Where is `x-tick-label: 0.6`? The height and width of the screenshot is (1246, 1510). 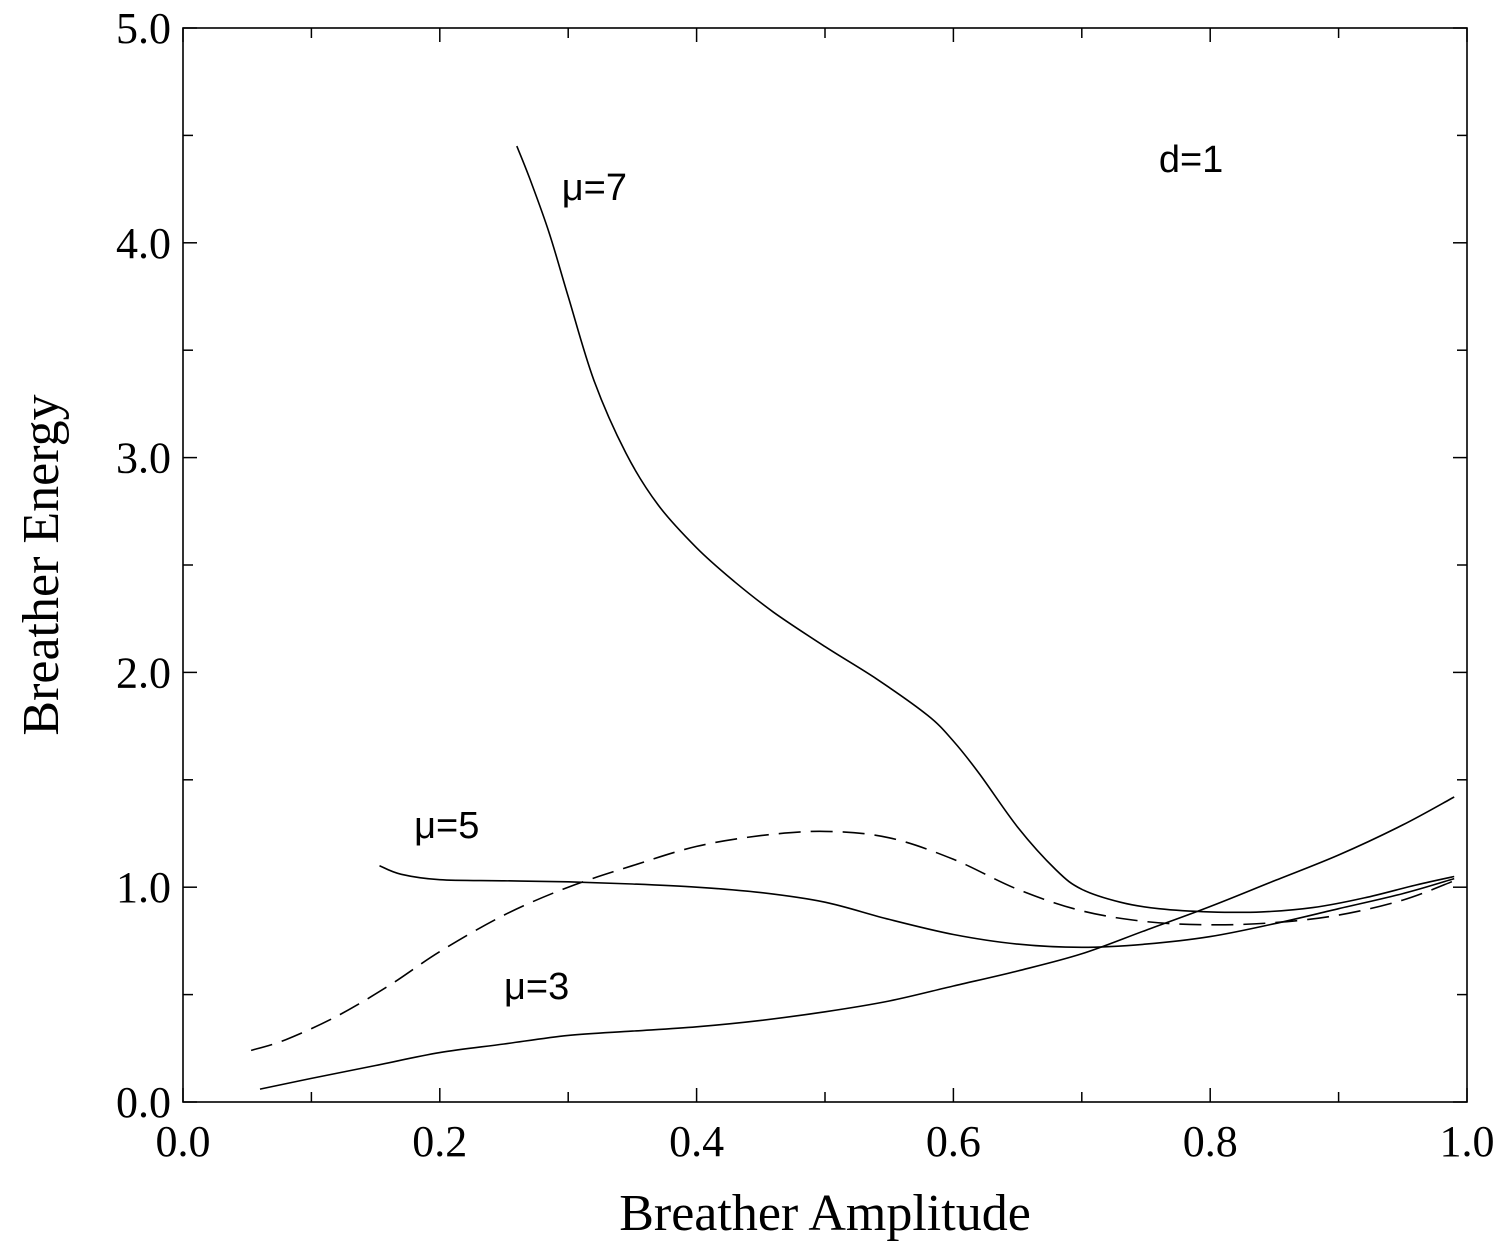
x-tick-label: 0.6 is located at coordinates (953, 1141).